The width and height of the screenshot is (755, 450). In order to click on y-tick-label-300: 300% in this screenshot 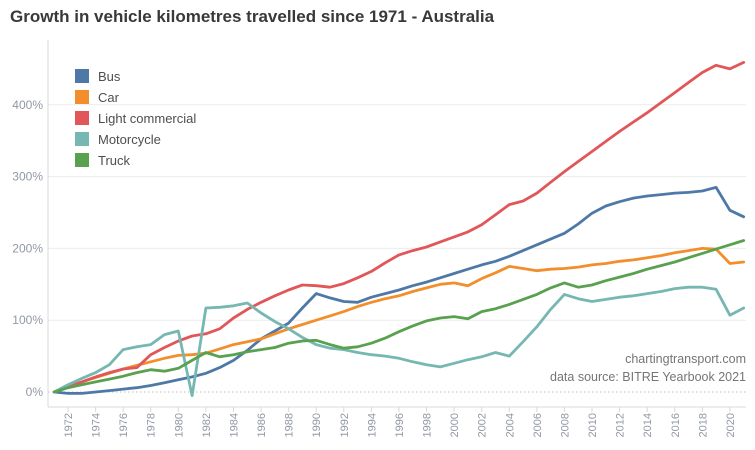, I will do `click(27, 177)`.